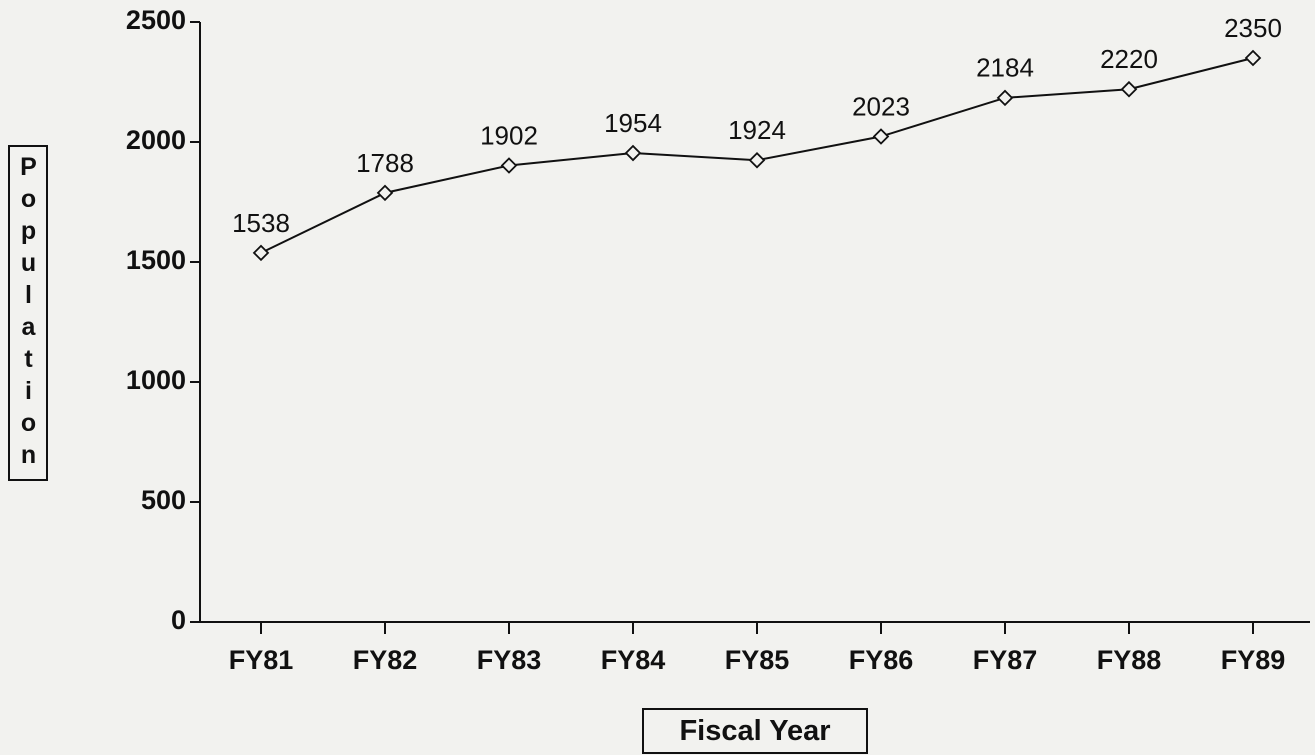  Describe the element at coordinates (385, 660) in the screenshot. I see `x-tick-label: FY82` at that location.